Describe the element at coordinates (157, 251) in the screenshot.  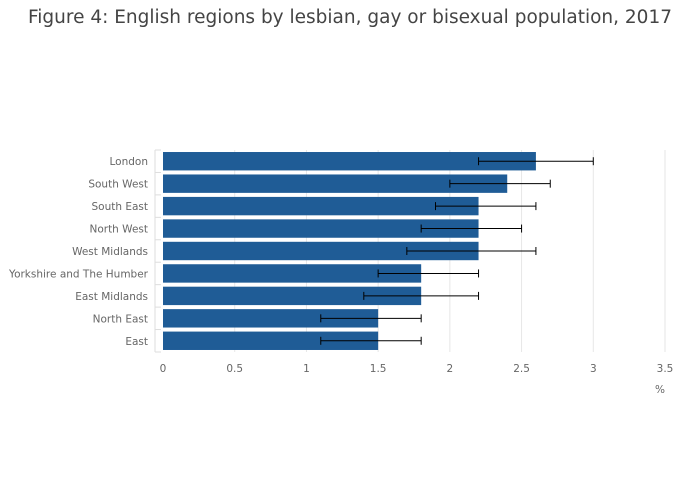
I see `y-axis` at that location.